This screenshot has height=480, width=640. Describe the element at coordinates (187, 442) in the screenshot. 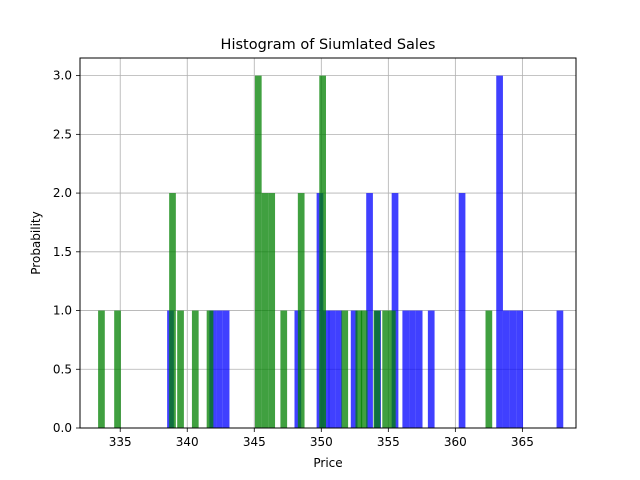

I see `x-tick-label: 340` at that location.